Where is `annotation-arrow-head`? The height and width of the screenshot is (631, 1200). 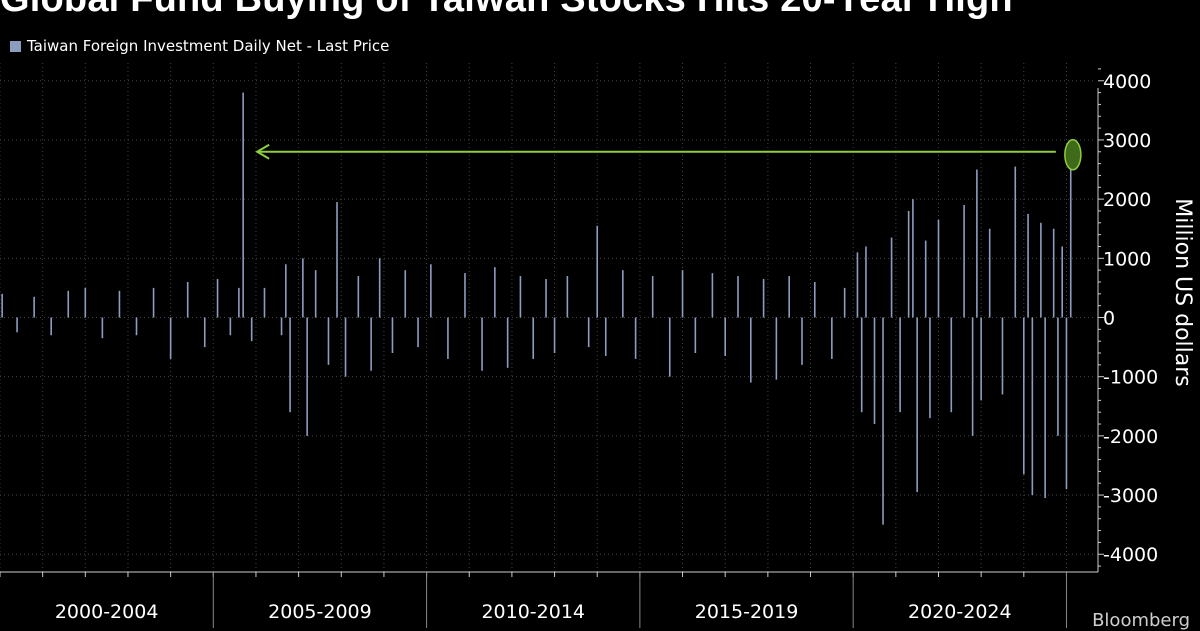 annotation-arrow-head is located at coordinates (262, 151).